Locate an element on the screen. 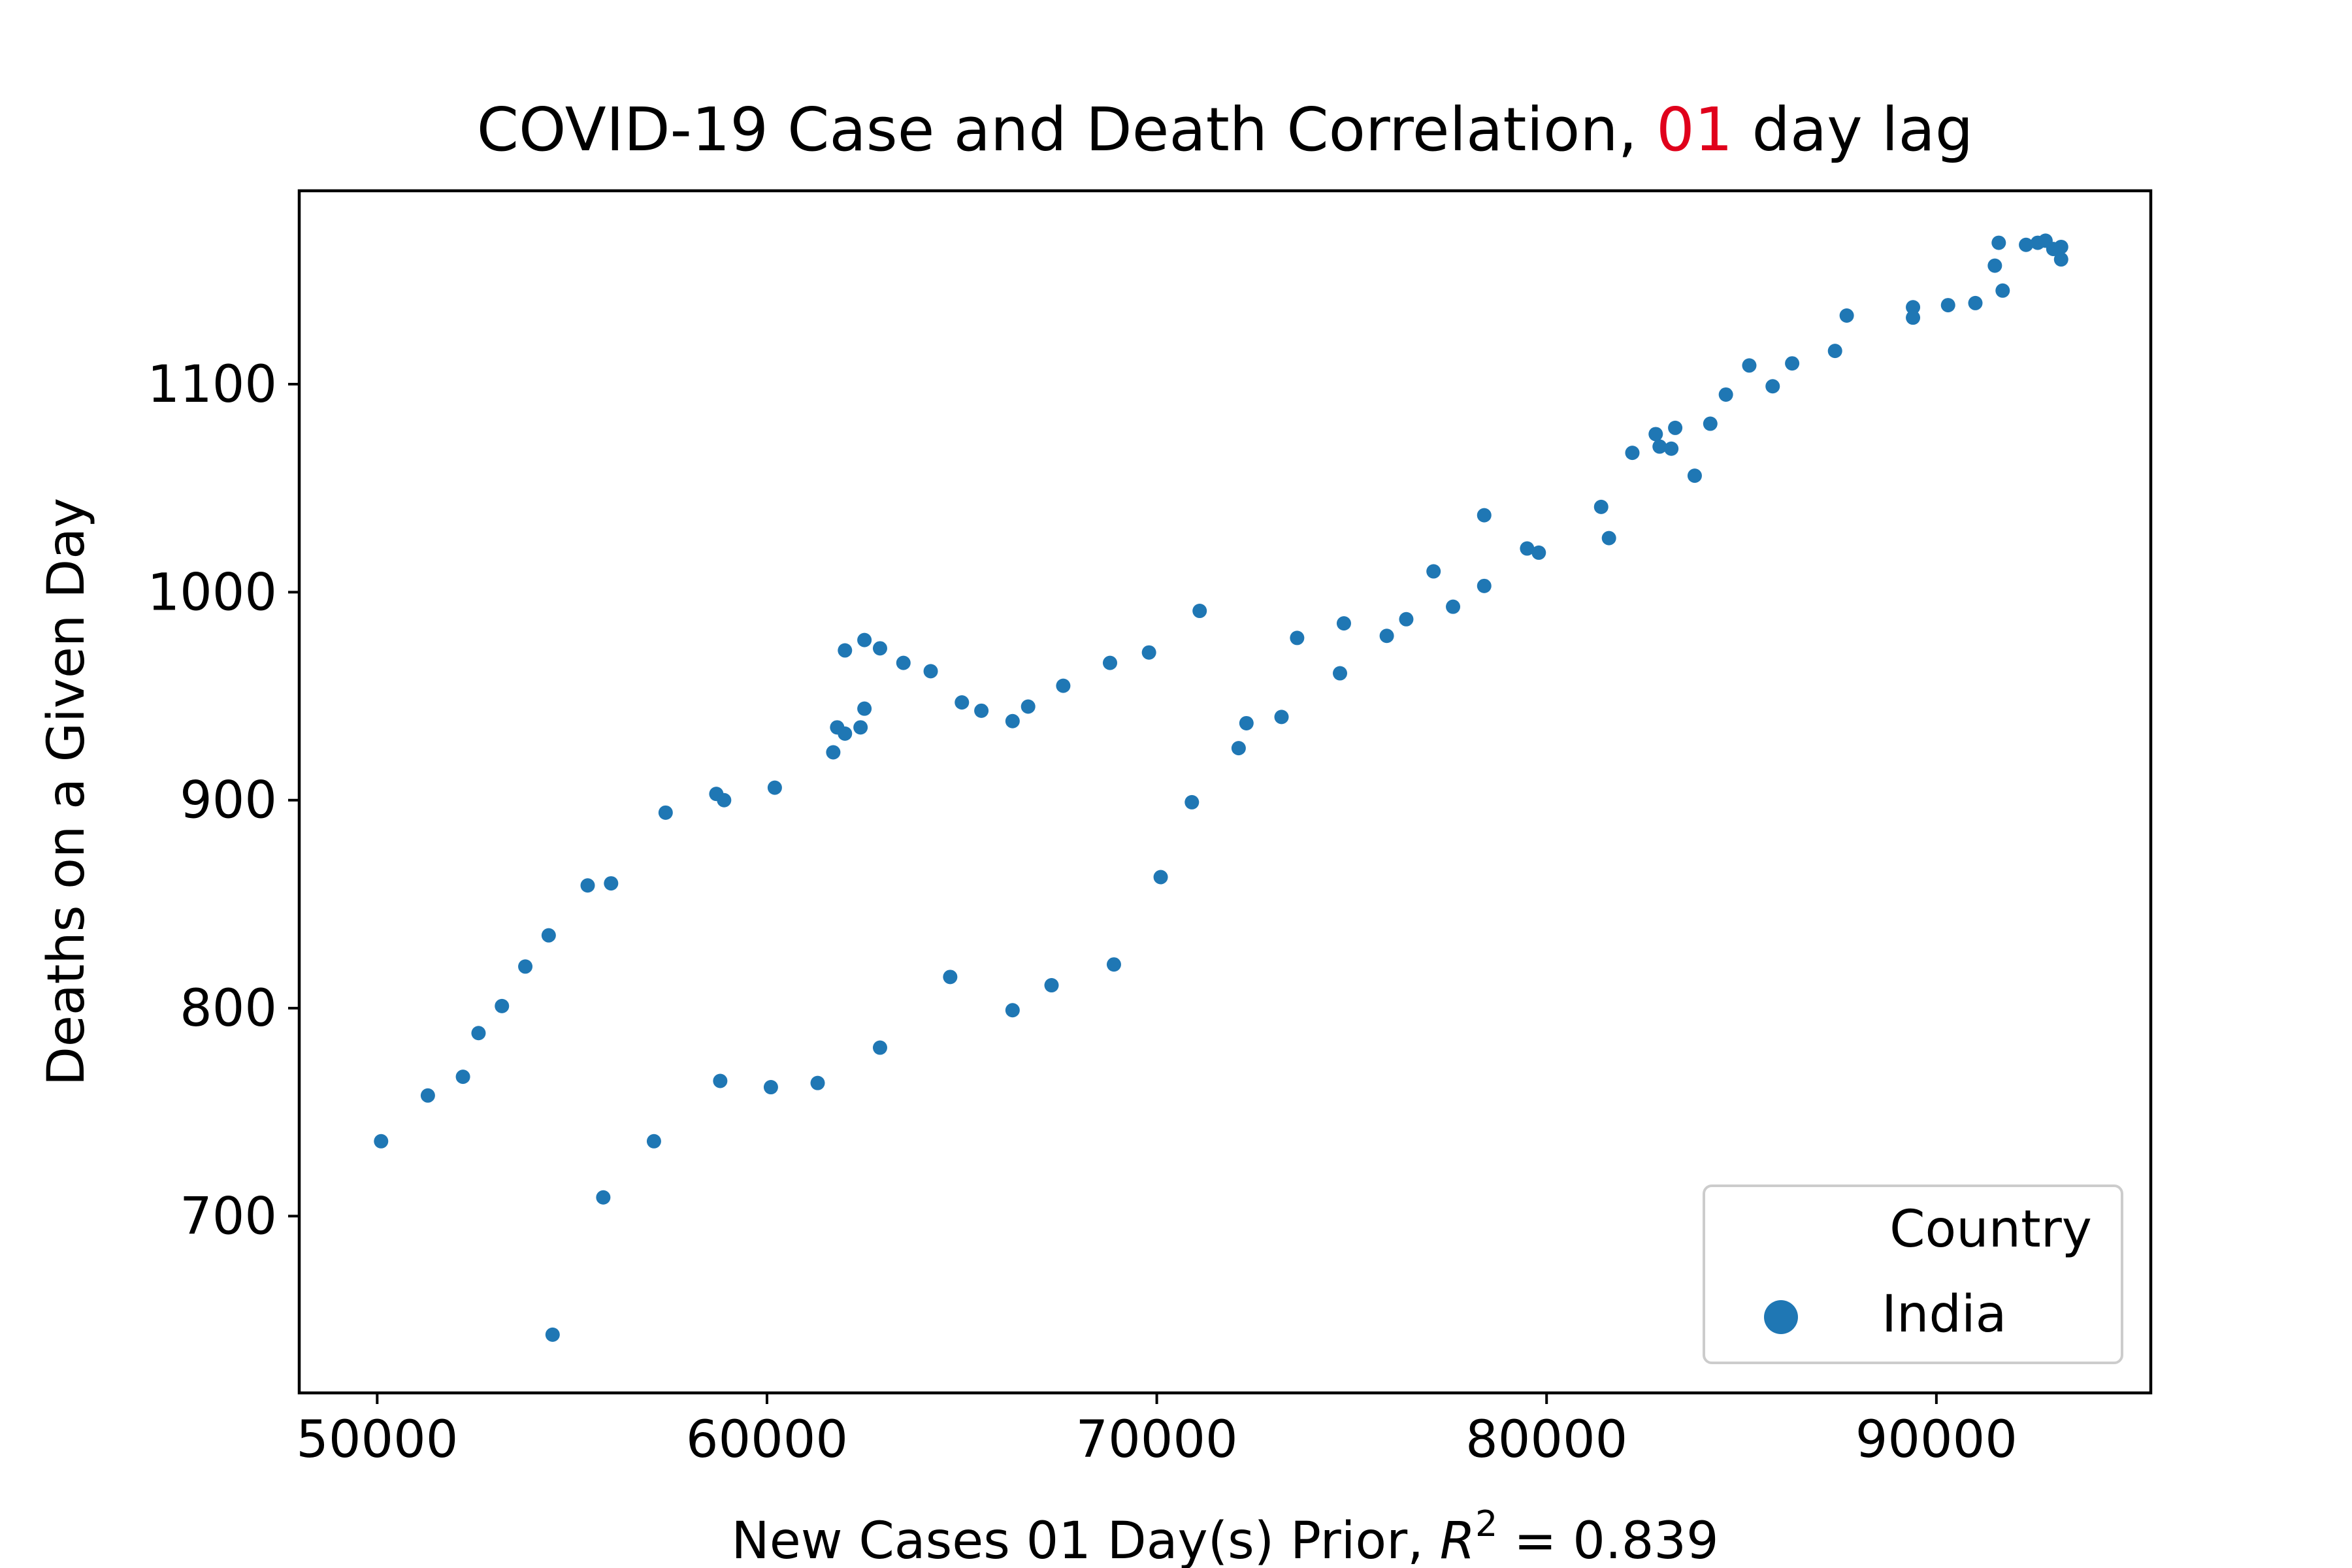 Image resolution: width=2352 pixels, height=1568 pixels. chart-title-suffix: day lag is located at coordinates (1853, 130).